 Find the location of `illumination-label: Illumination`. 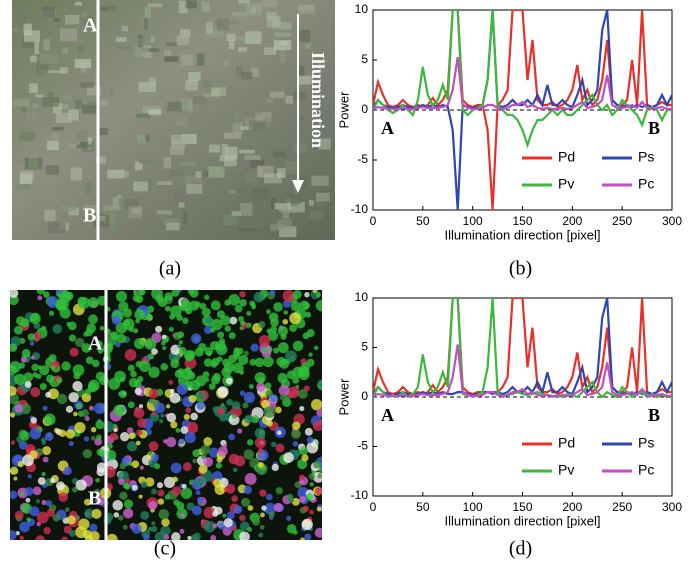

illumination-label: Illumination is located at coordinates (318, 100).